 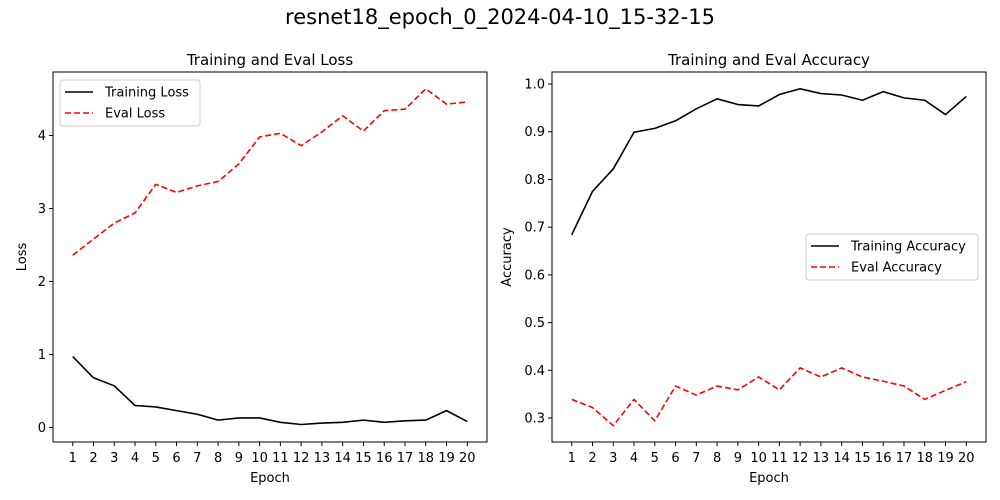 I want to click on training-loss-line, so click(x=270, y=391).